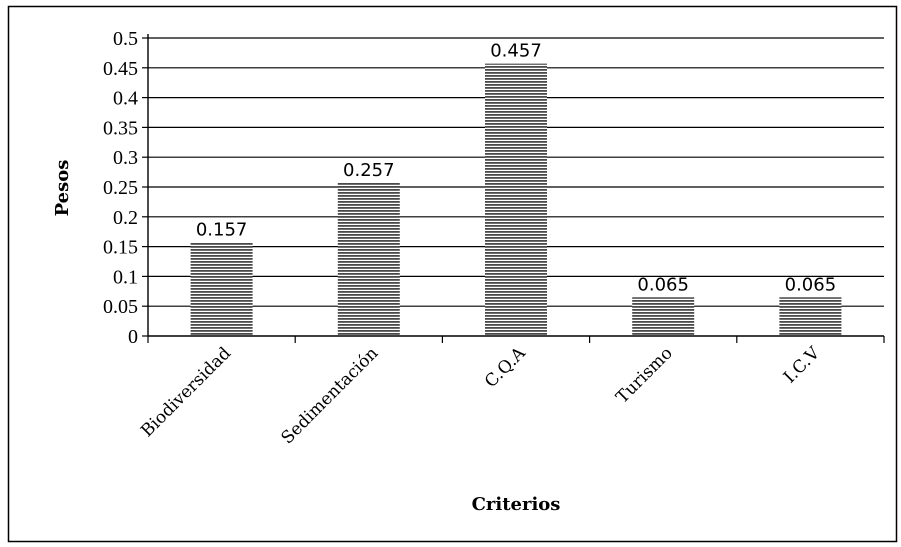 This screenshot has width=901, height=547. What do you see at coordinates (369, 170) in the screenshot?
I see `data-label: 0.257` at bounding box center [369, 170].